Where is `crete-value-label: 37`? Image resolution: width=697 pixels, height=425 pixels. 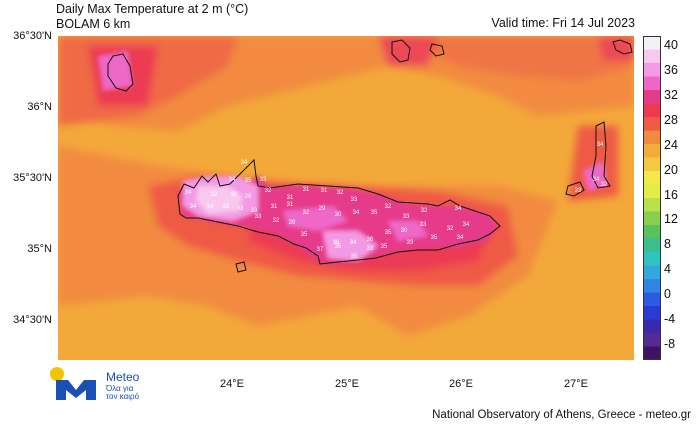 crete-value-label: 37 is located at coordinates (320, 250).